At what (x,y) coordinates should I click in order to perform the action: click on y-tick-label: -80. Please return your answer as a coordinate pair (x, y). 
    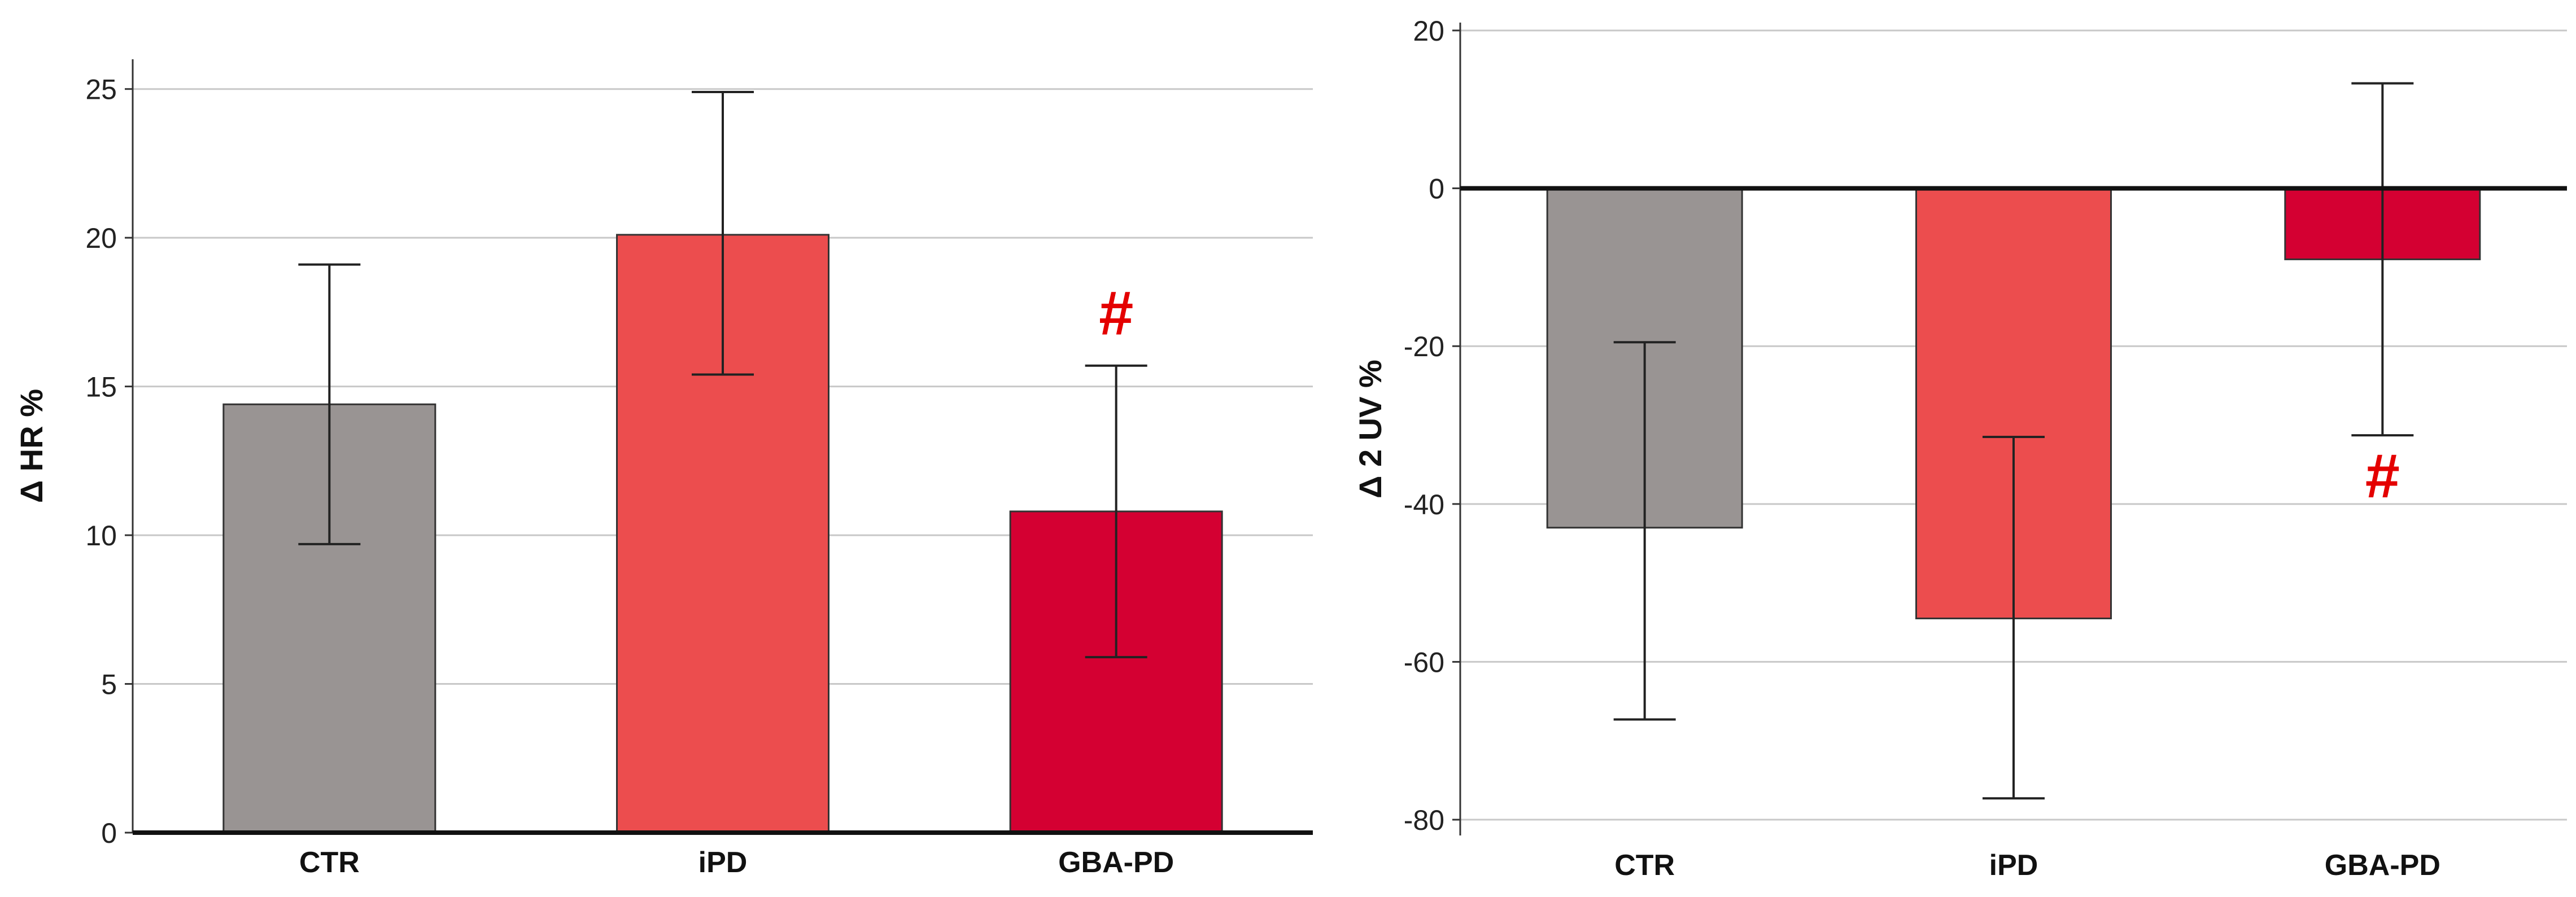
    Looking at the image, I should click on (1424, 820).